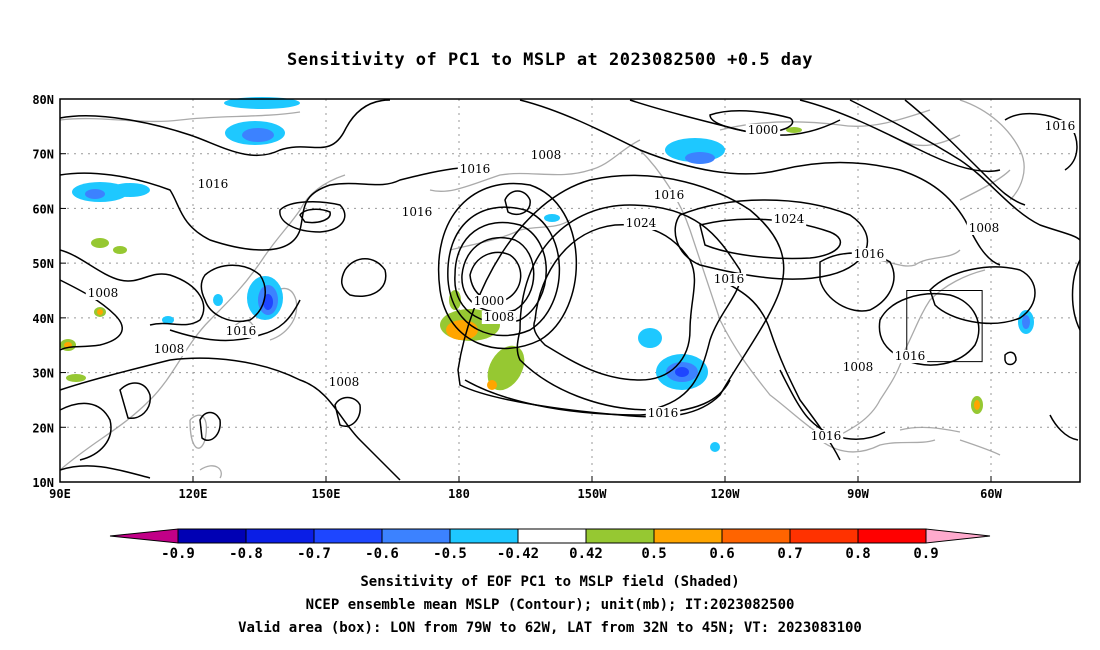  I want to click on lon-tick-label: 150W, so click(593, 494).